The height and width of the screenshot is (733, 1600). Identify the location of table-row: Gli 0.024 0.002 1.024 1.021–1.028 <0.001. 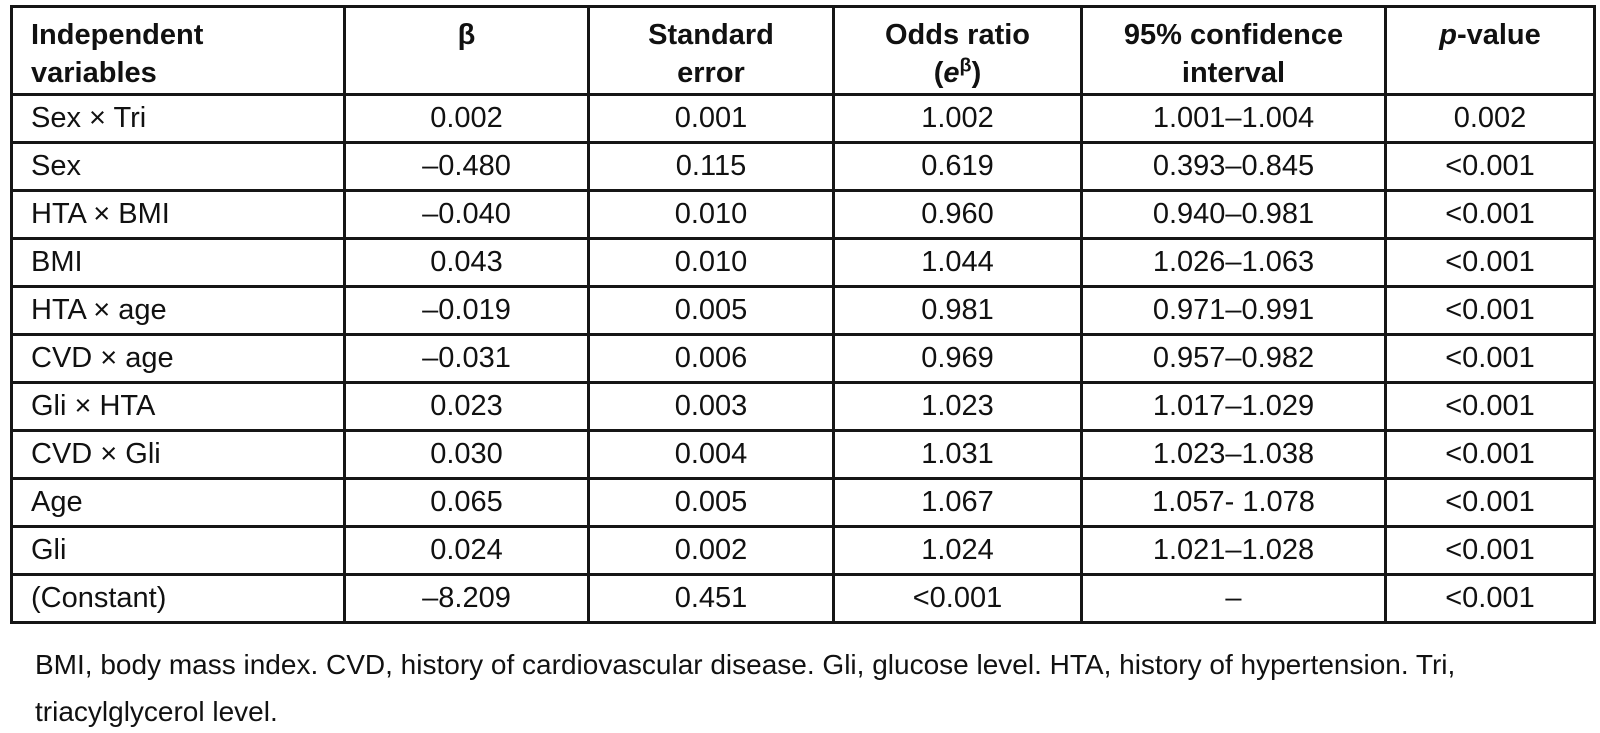
(803, 550).